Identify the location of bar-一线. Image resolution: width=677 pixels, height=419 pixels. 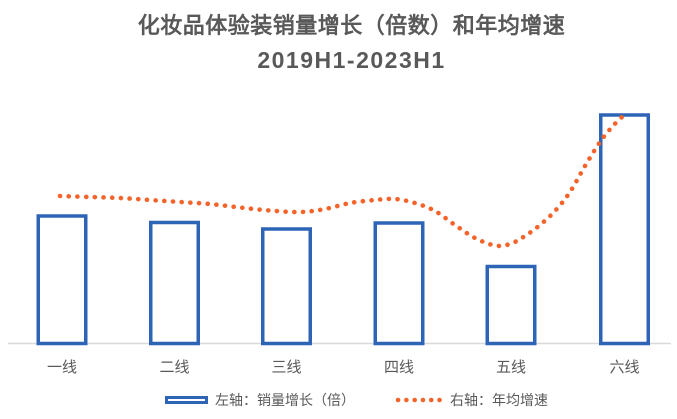
(62, 280).